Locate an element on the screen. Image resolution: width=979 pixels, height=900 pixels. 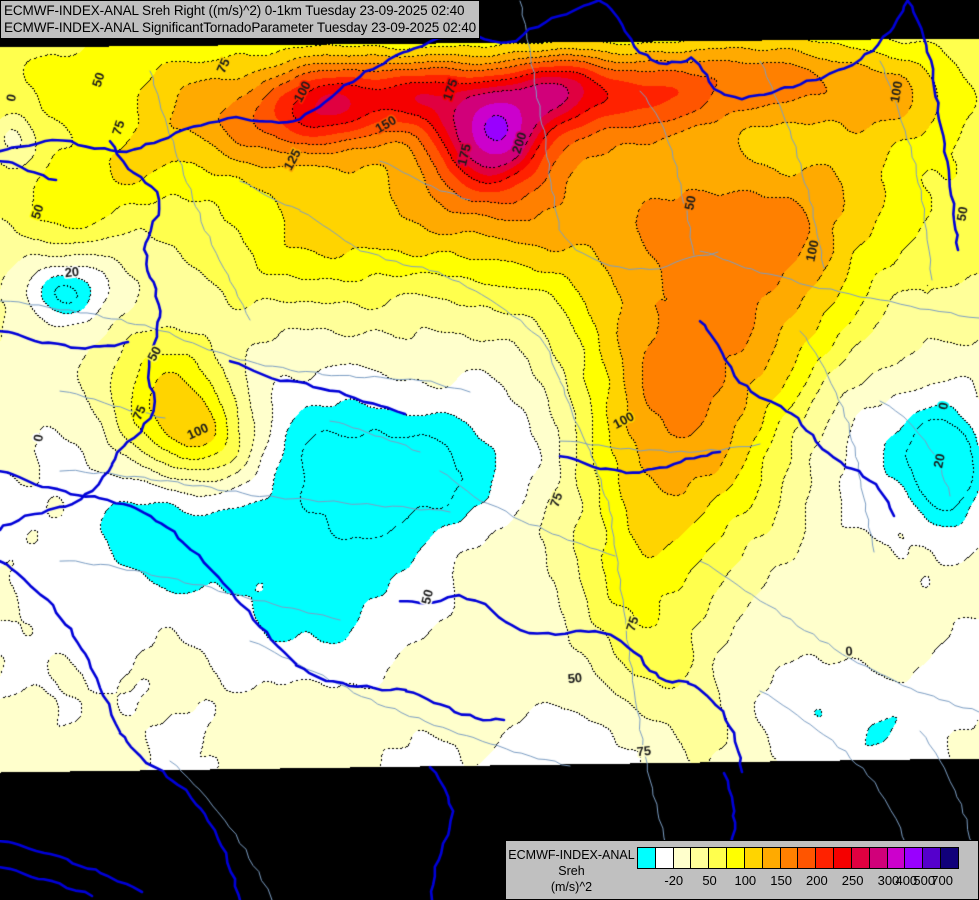
colorbar-swatches is located at coordinates (798, 858).